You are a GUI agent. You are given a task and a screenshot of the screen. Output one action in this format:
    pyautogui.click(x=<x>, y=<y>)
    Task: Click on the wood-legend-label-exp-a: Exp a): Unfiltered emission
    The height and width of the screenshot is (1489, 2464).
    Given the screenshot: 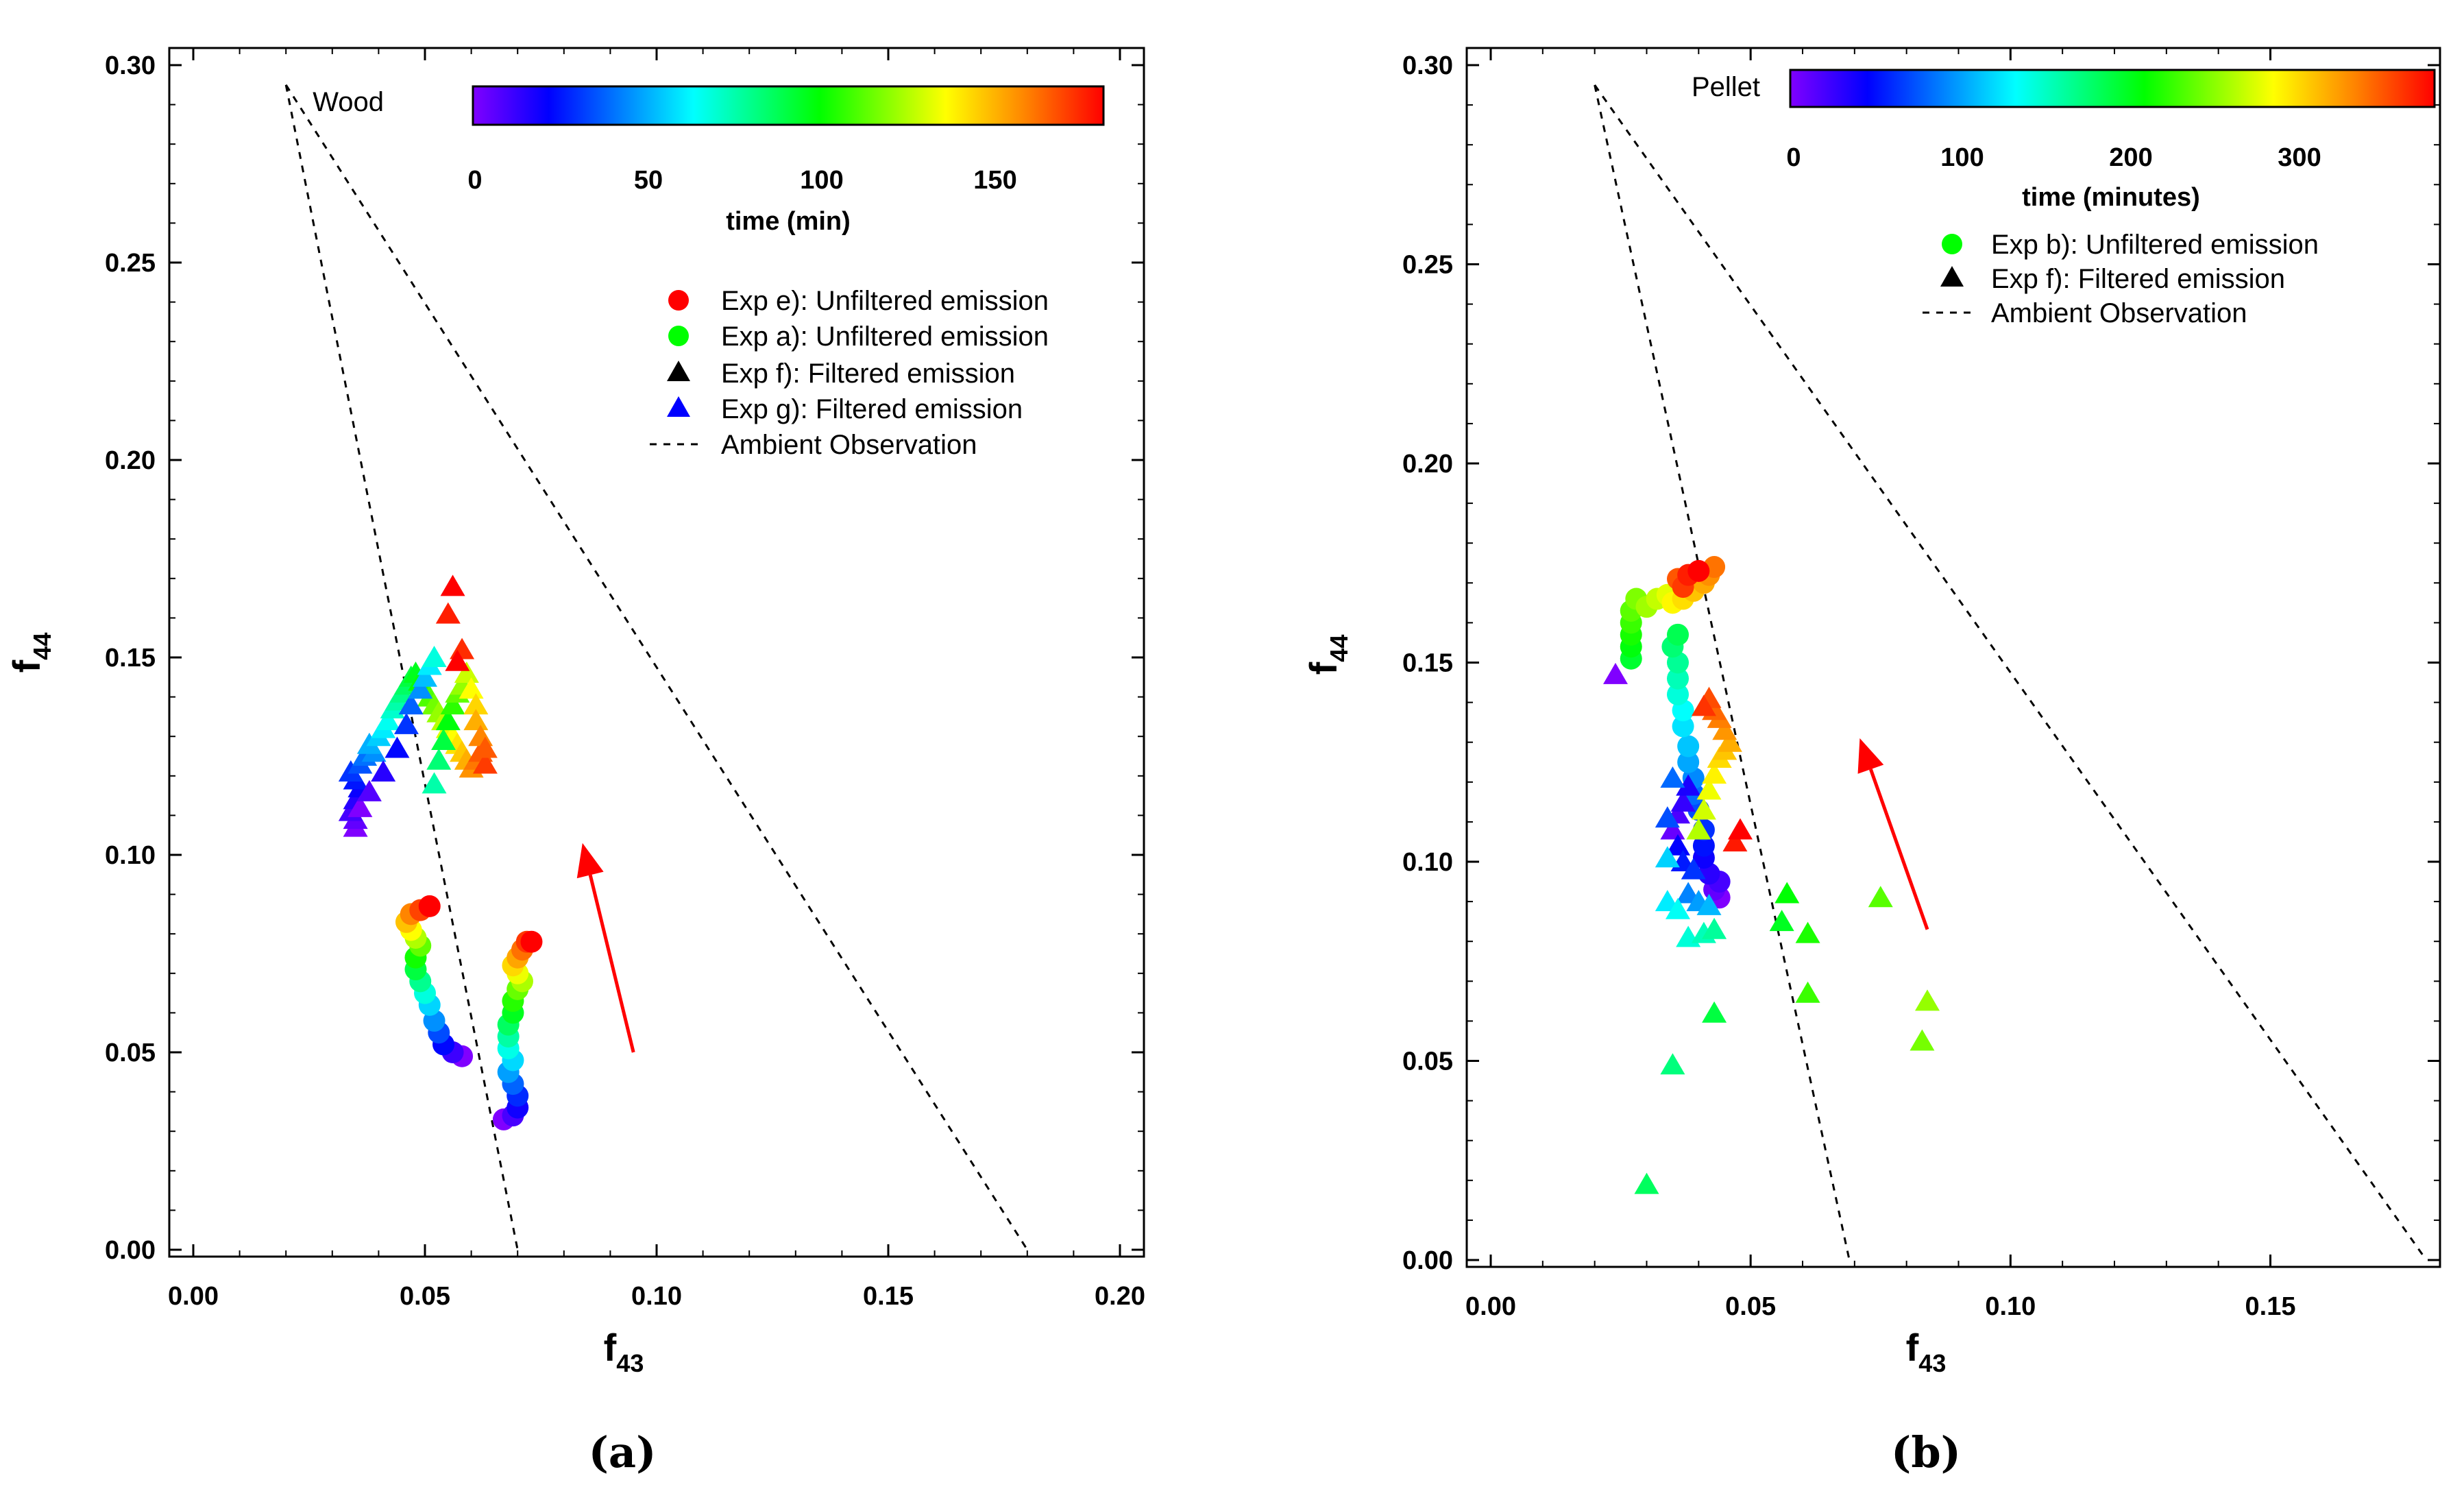 What is the action you would take?
    pyautogui.click(x=885, y=337)
    